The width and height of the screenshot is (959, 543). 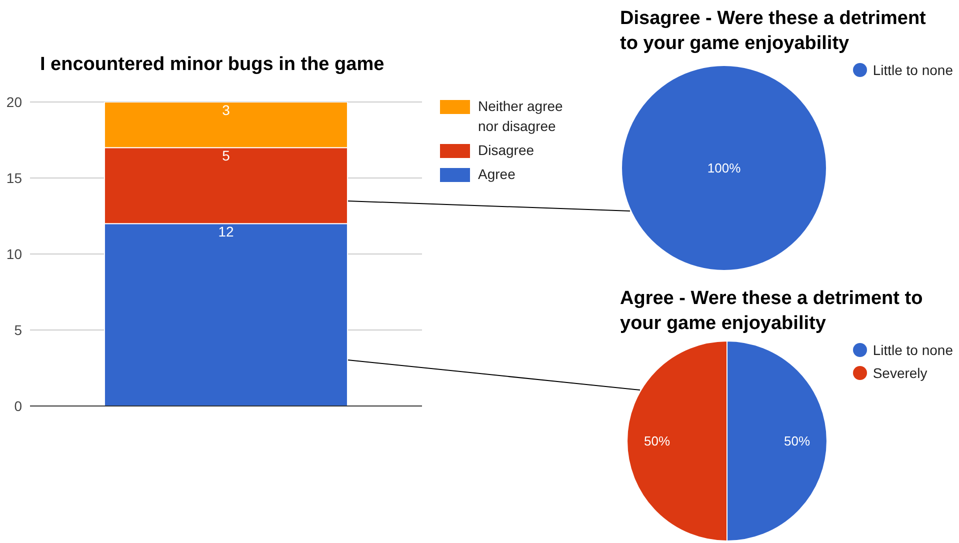 I want to click on data-label: 3, so click(x=226, y=110).